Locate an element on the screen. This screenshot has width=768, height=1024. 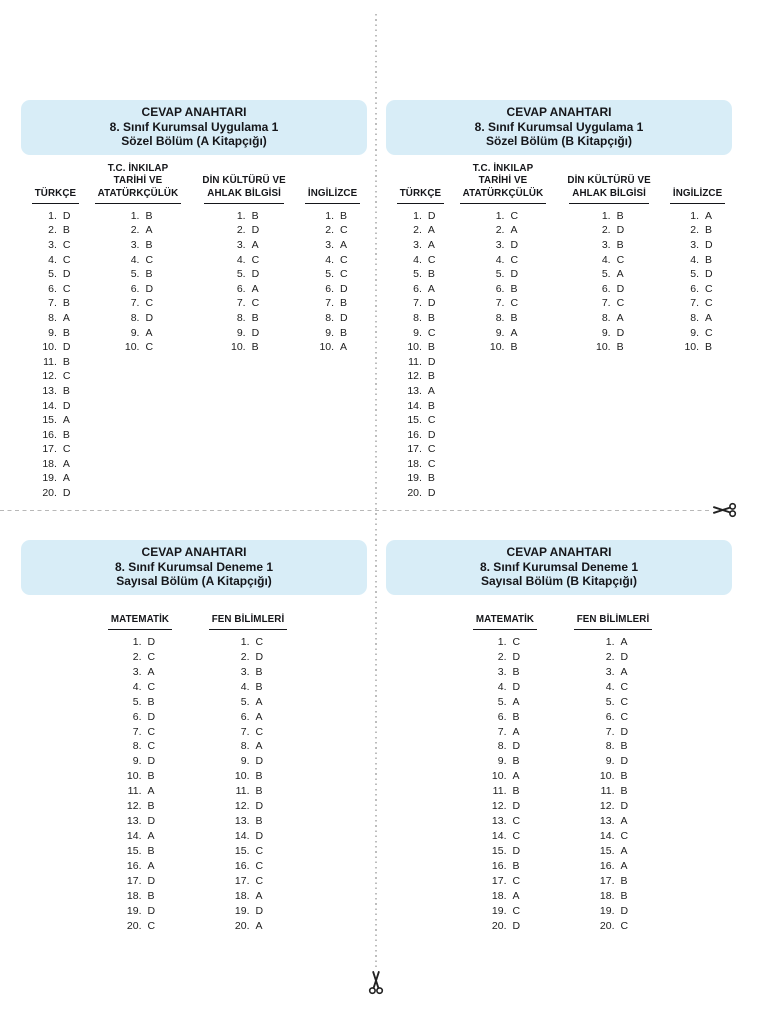
subject-title: MATEMATİK is located at coordinates (140, 622).